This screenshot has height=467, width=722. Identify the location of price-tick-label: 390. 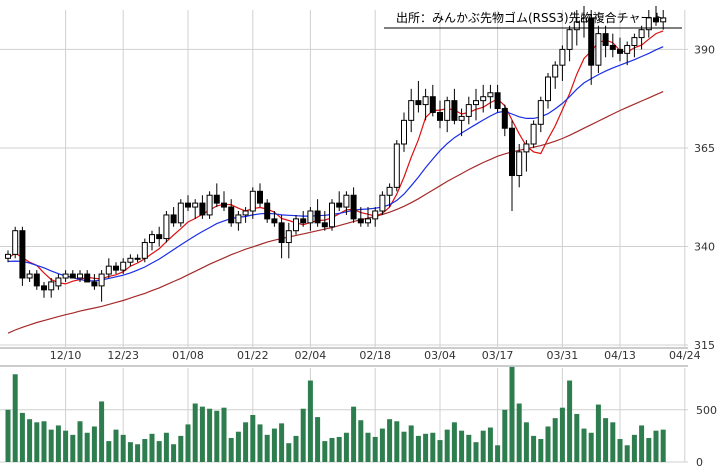
(704, 49).